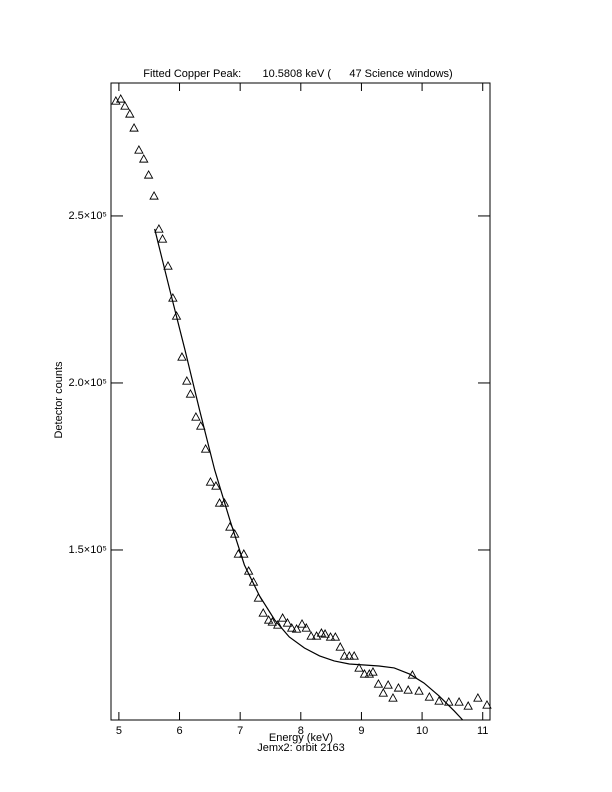 The image size is (612, 792). I want to click on x-tick-label: 9, so click(361, 731).